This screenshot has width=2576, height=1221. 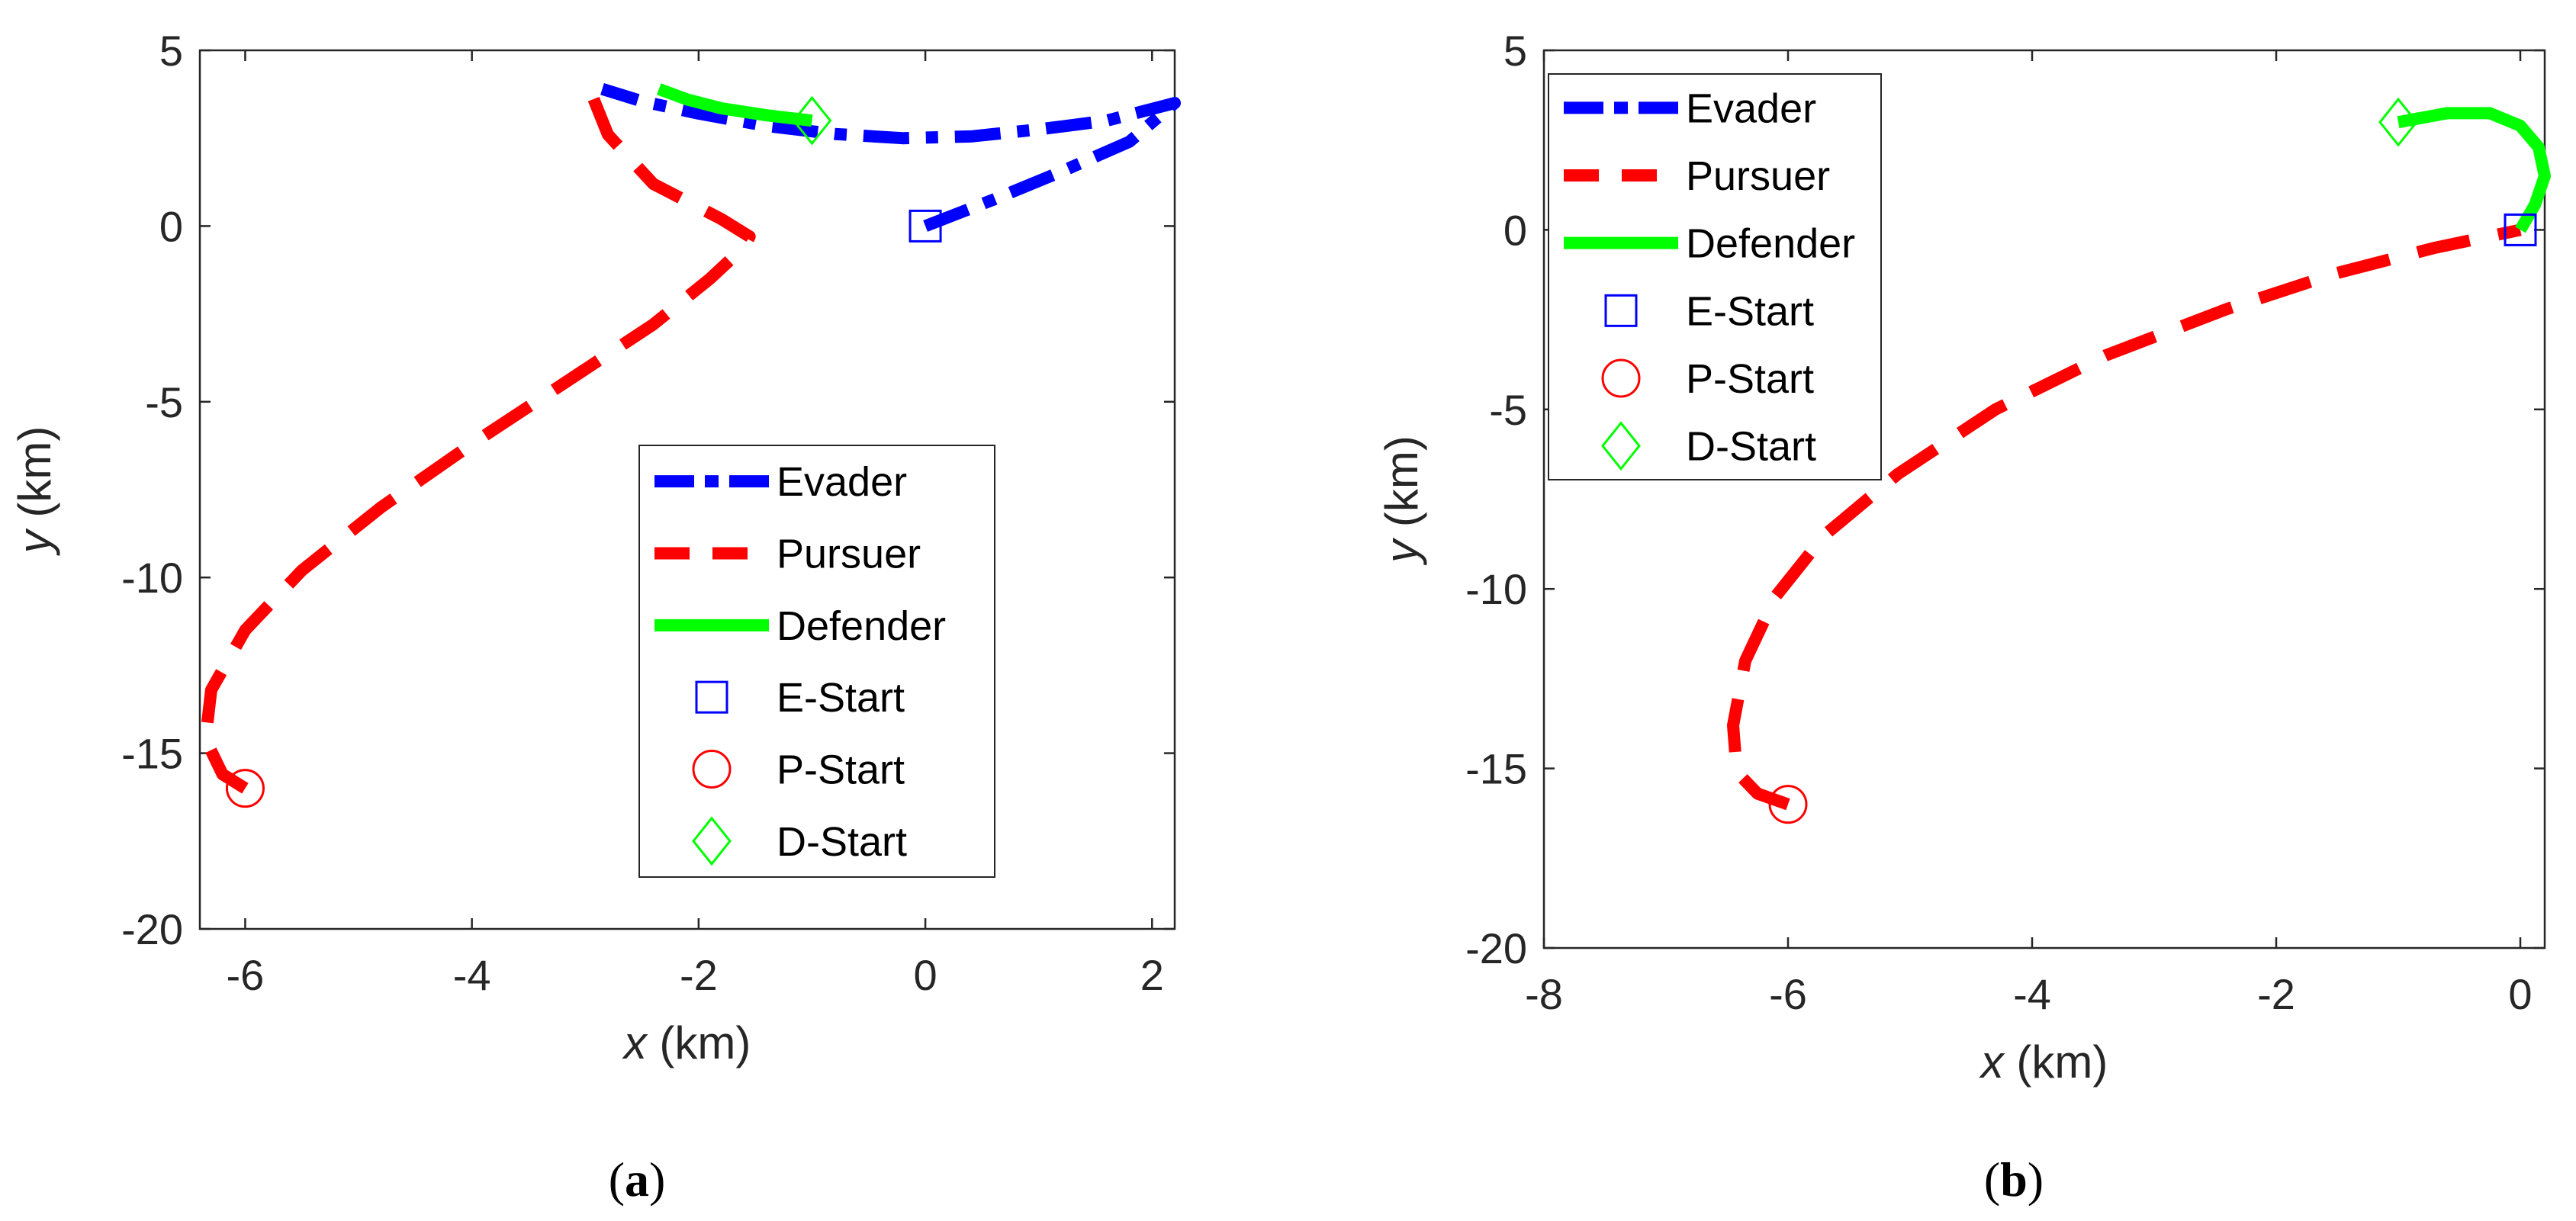 I want to click on panel-caption: (b), so click(x=2014, y=1179).